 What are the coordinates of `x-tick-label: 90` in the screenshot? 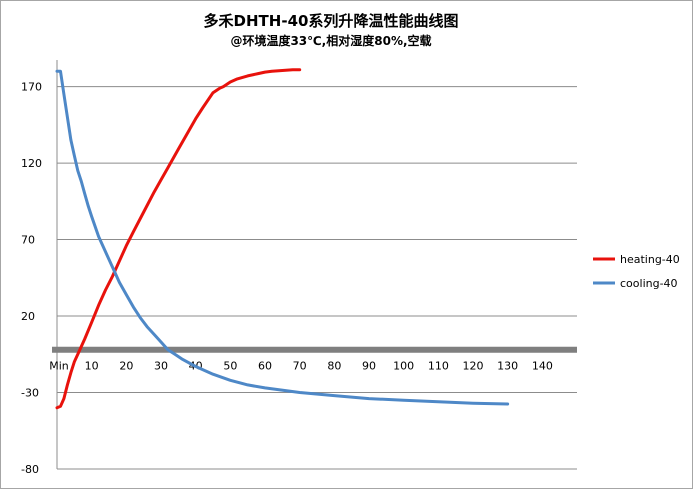 It's located at (369, 366).